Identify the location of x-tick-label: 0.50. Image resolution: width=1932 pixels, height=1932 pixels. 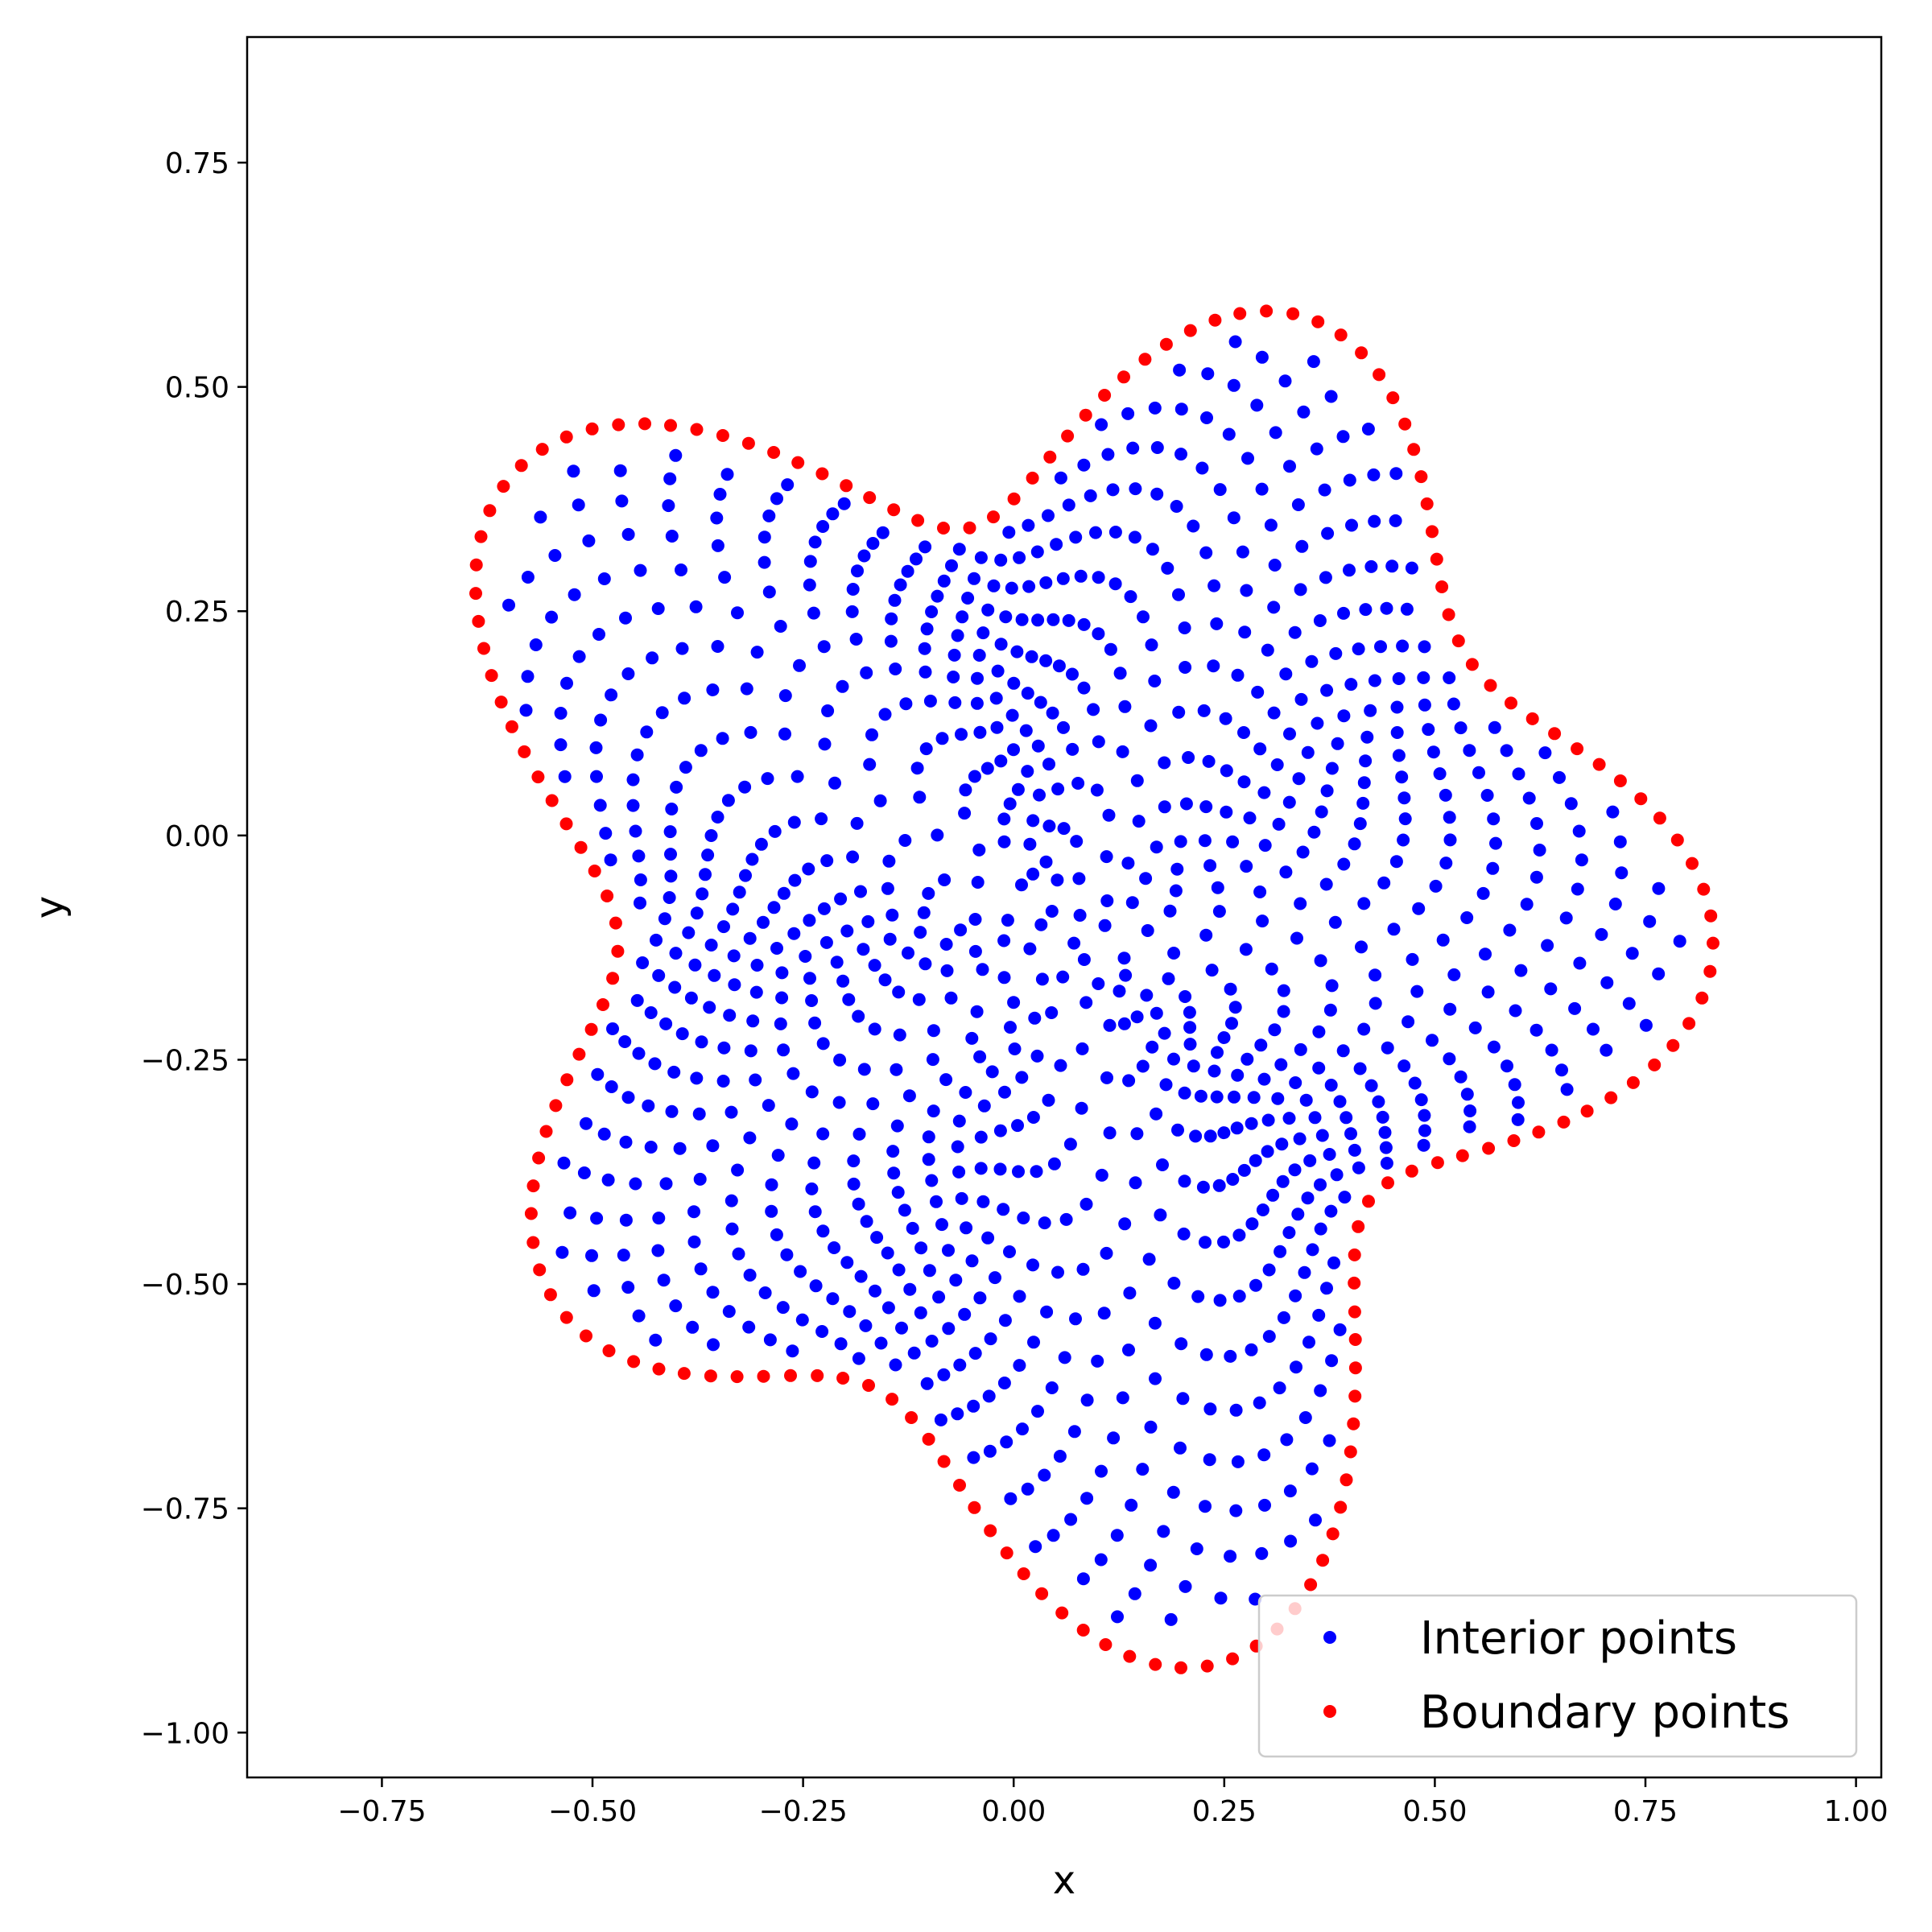
(1434, 1811).